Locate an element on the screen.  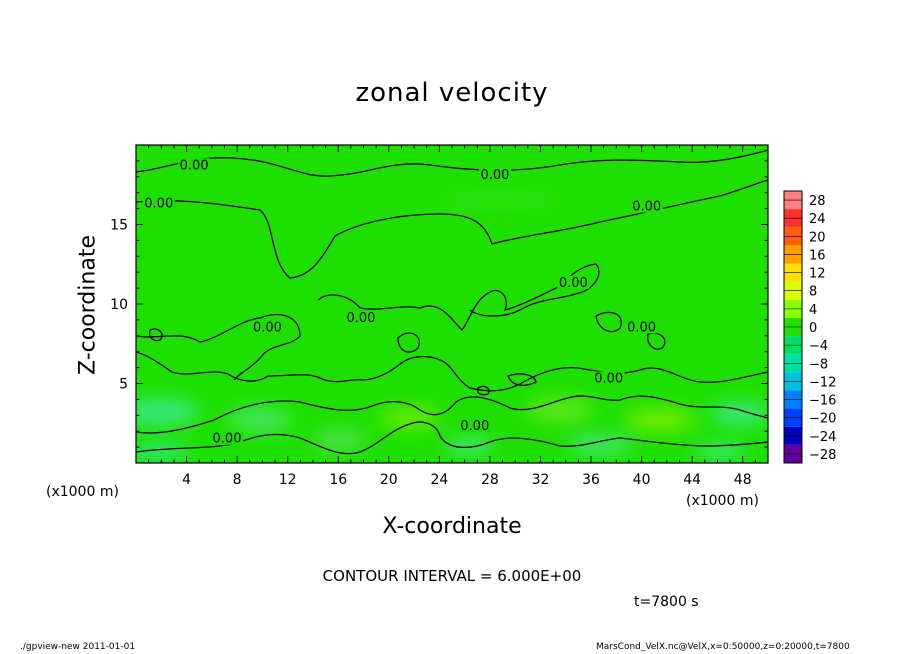
y-axis-unit: (x1000 m) is located at coordinates (82, 492).